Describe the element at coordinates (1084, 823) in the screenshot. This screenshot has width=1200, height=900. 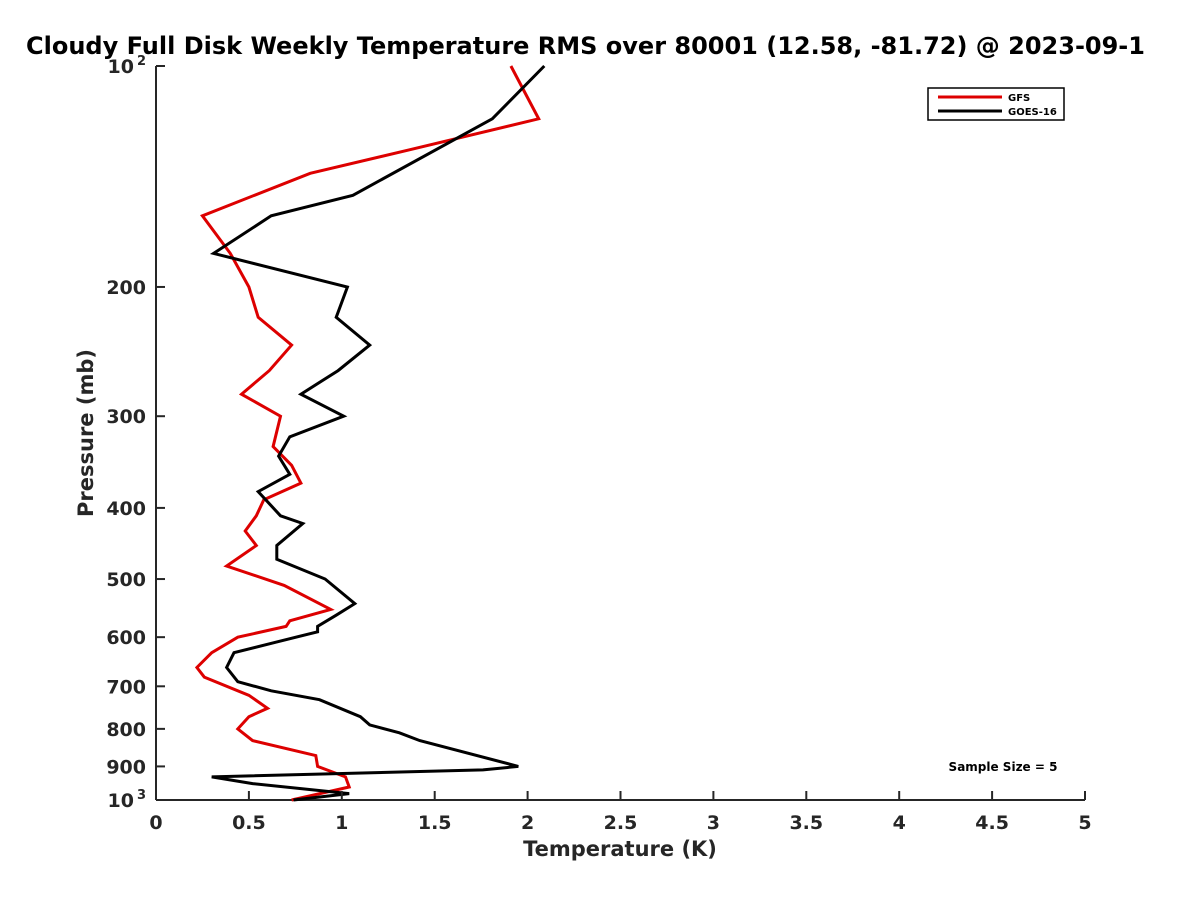
I see `x-tick-label: 5` at that location.